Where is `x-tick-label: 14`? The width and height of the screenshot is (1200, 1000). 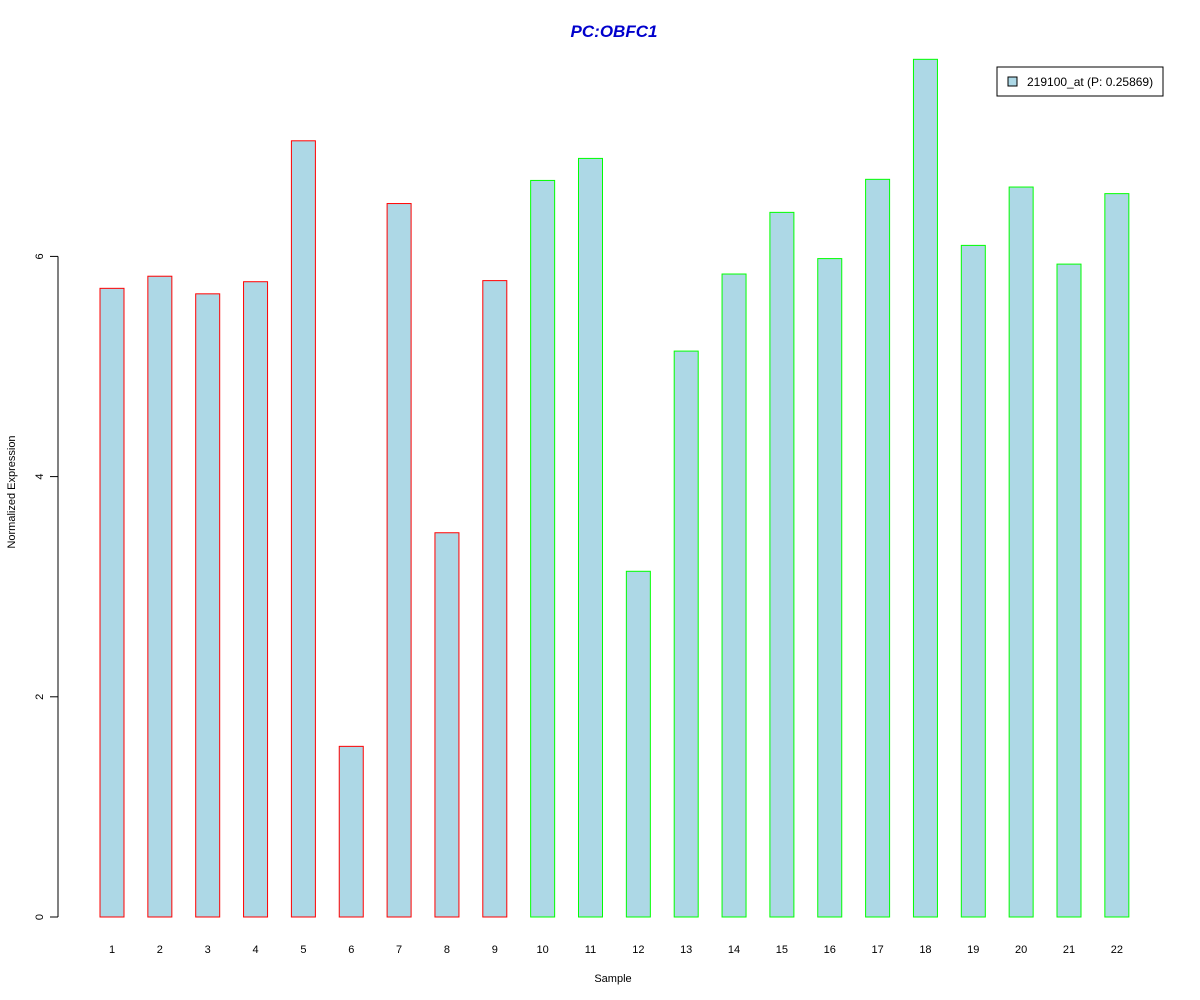 x-tick-label: 14 is located at coordinates (734, 950).